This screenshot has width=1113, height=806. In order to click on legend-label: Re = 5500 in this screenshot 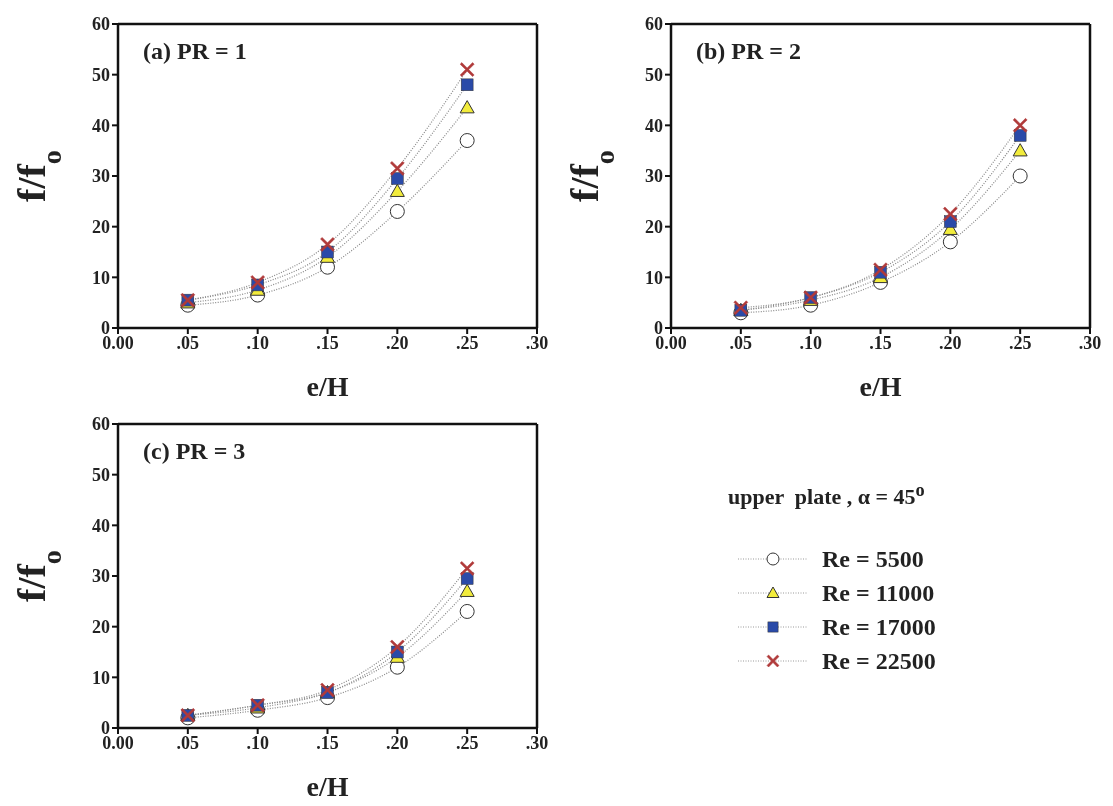, I will do `click(873, 559)`.